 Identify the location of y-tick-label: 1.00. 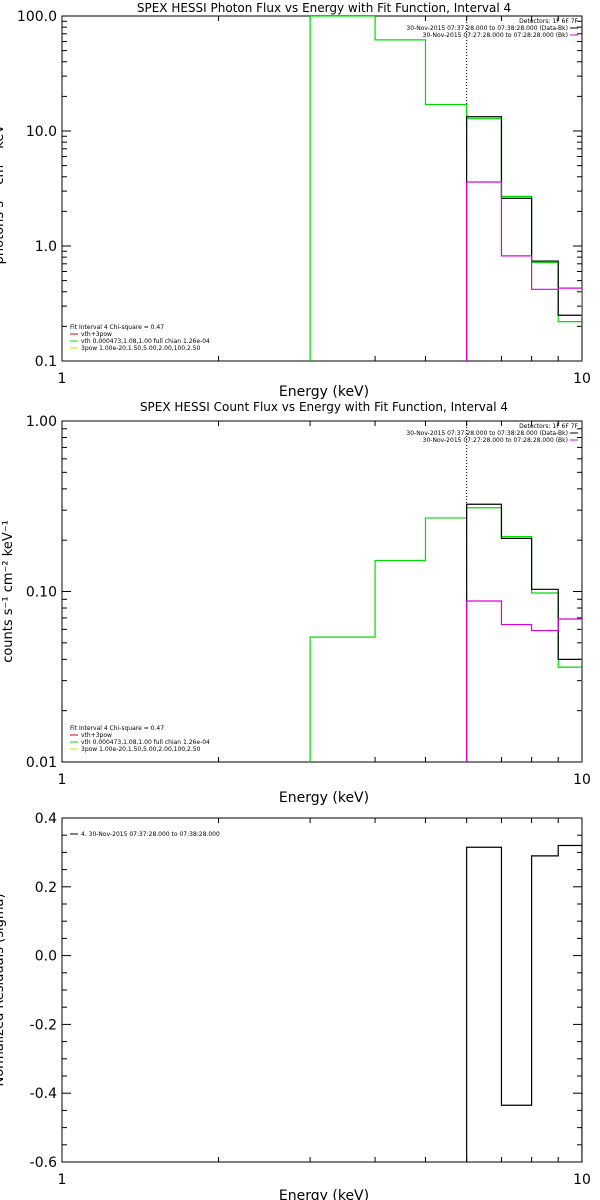
(41, 422).